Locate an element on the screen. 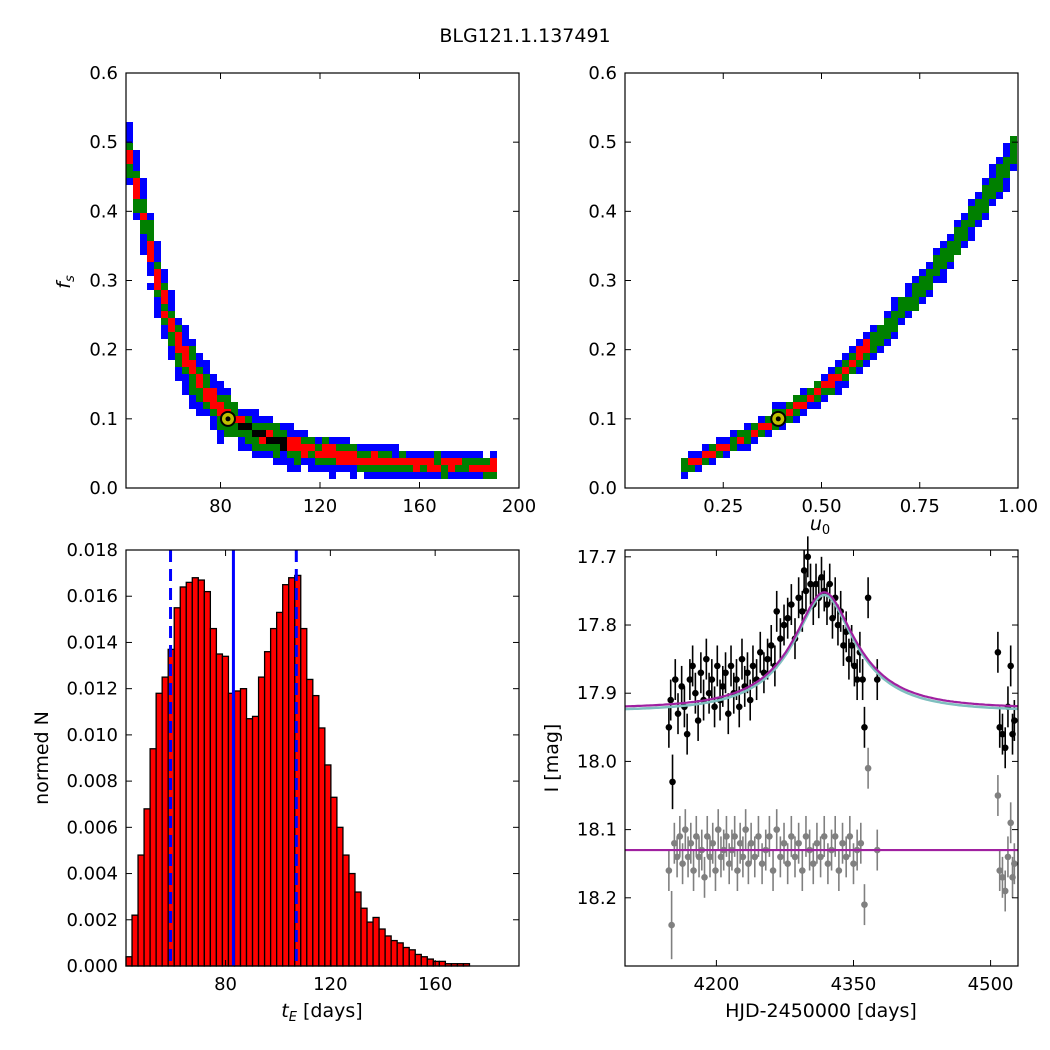 This screenshot has width=1050, height=1050. y-tick-label: 0.000 is located at coordinates (92, 966).